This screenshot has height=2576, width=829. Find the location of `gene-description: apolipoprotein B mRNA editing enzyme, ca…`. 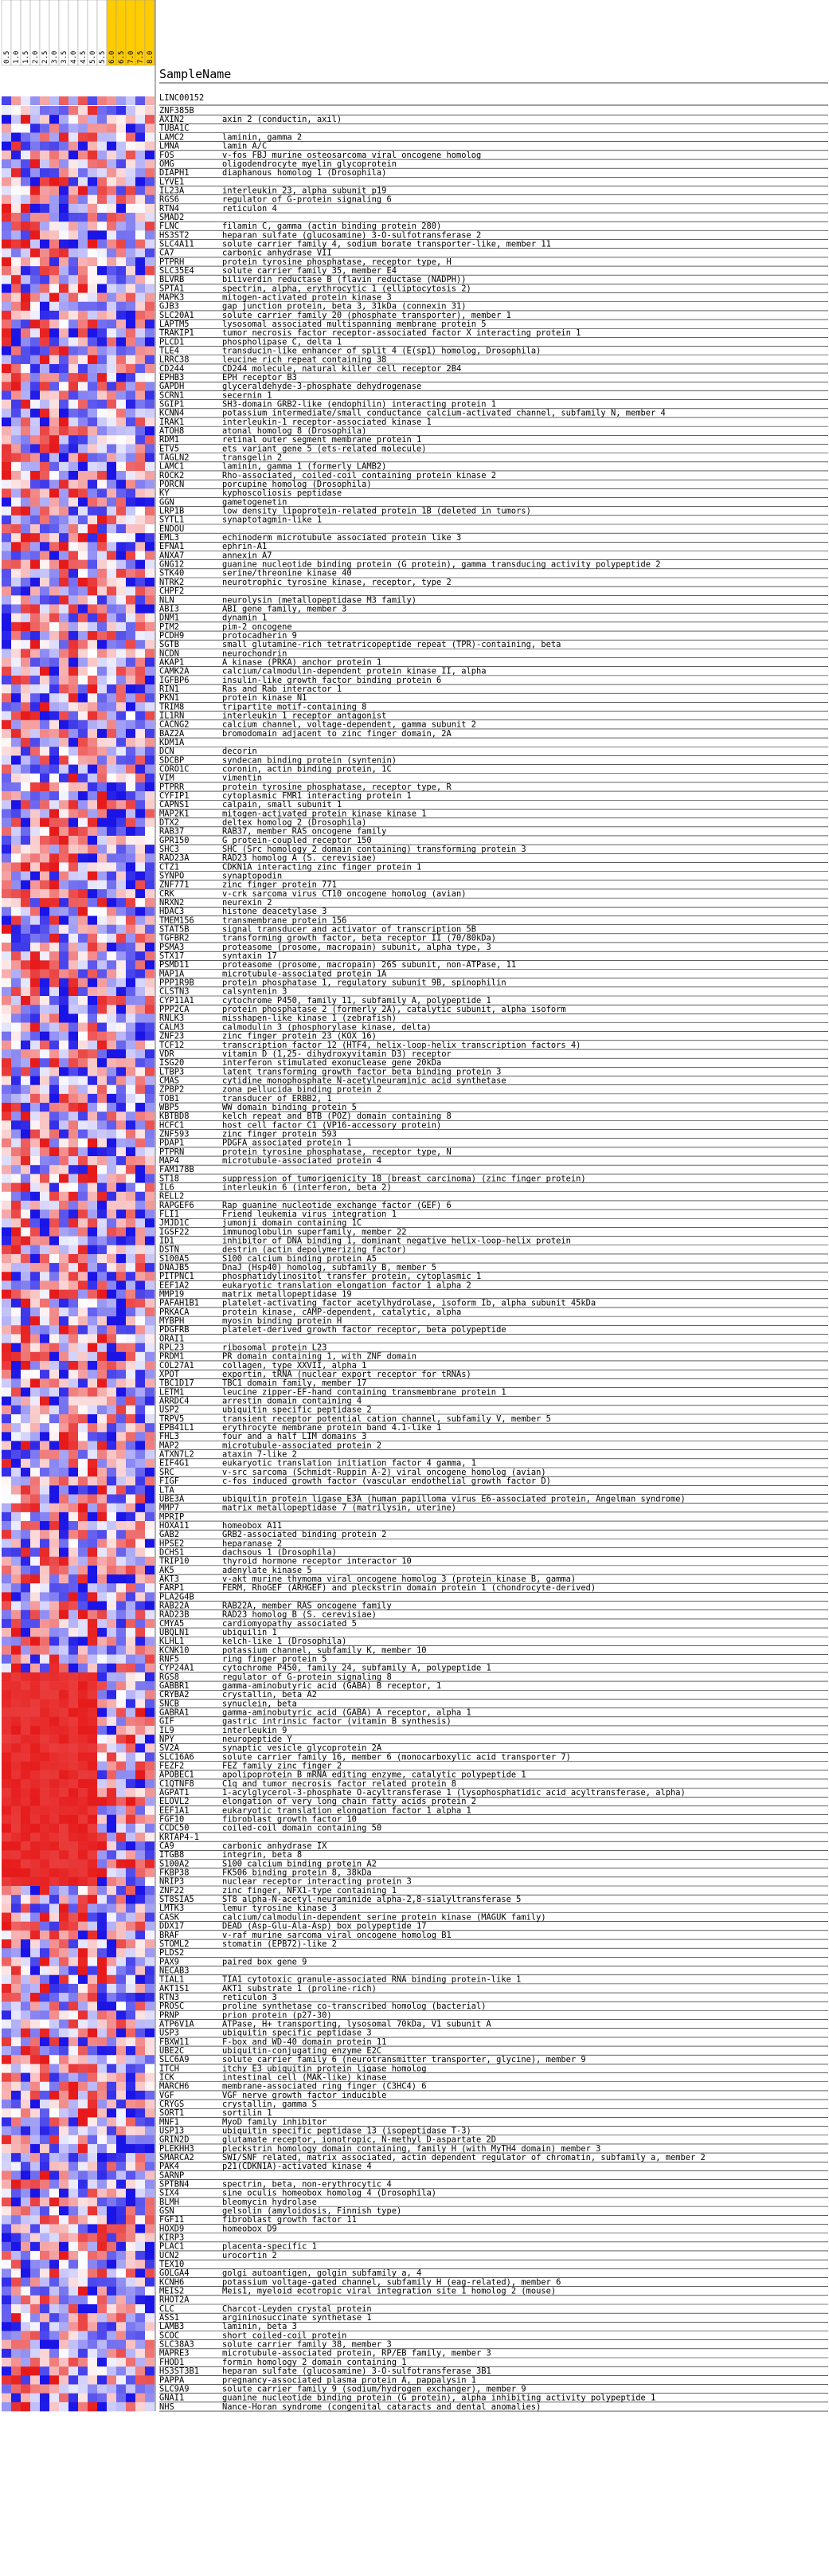

gene-description: apolipoprotein B mRNA editing enzyme, ca… is located at coordinates (374, 1775).